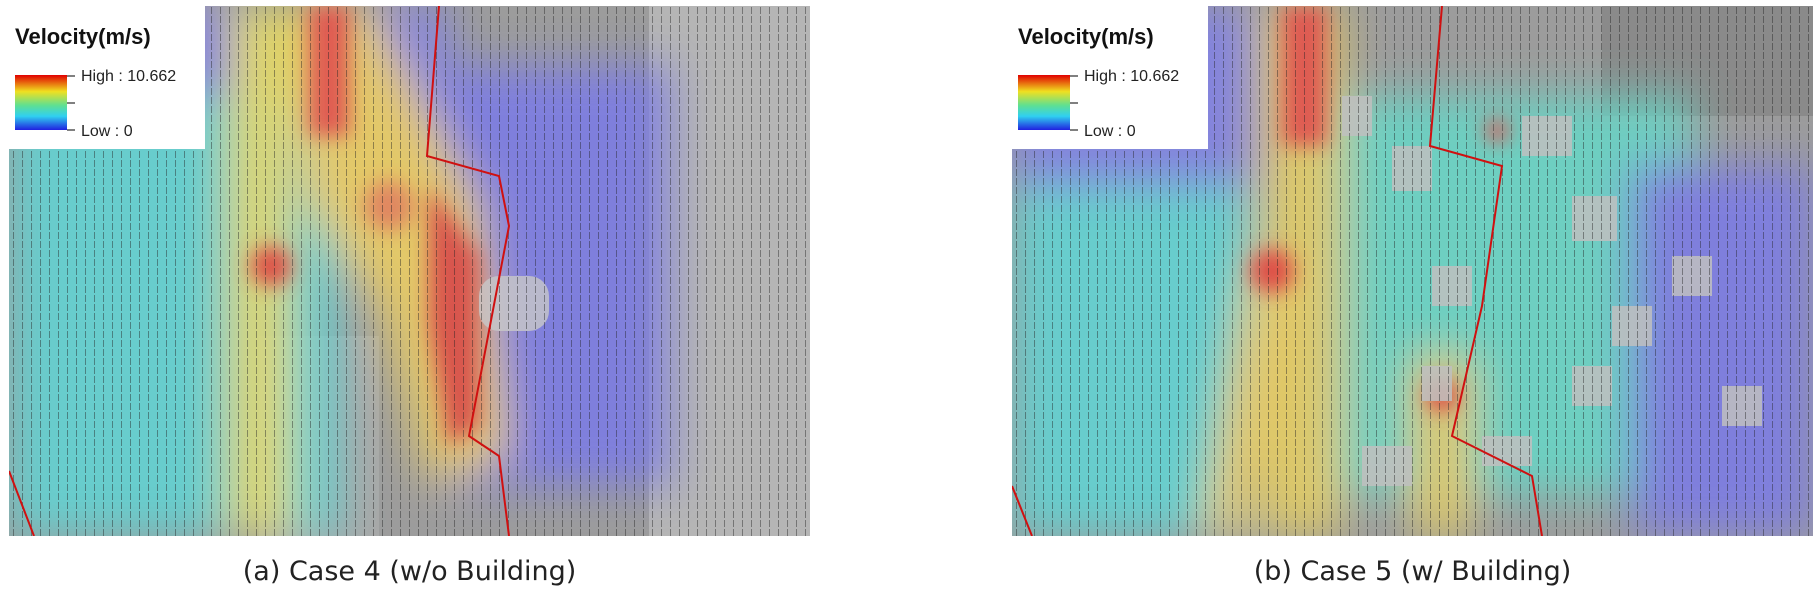 The width and height of the screenshot is (1819, 600). What do you see at coordinates (409, 571) in the screenshot?
I see `caption: (a) Case 4 (w/o Building)` at bounding box center [409, 571].